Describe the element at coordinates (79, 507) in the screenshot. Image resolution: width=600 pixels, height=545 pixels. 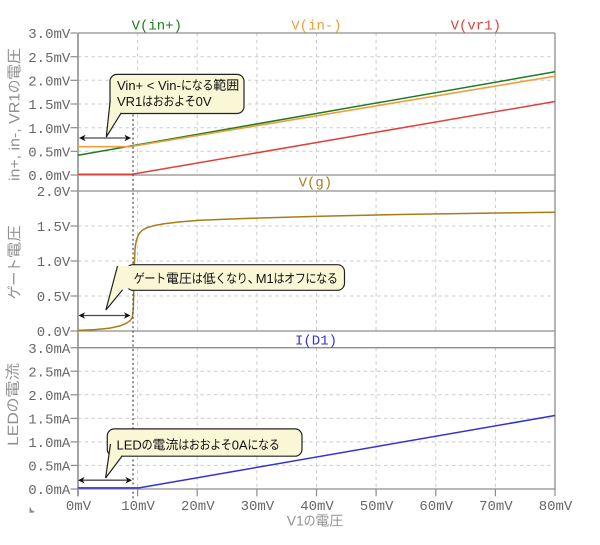
I see `svg-text: 0mV` at that location.